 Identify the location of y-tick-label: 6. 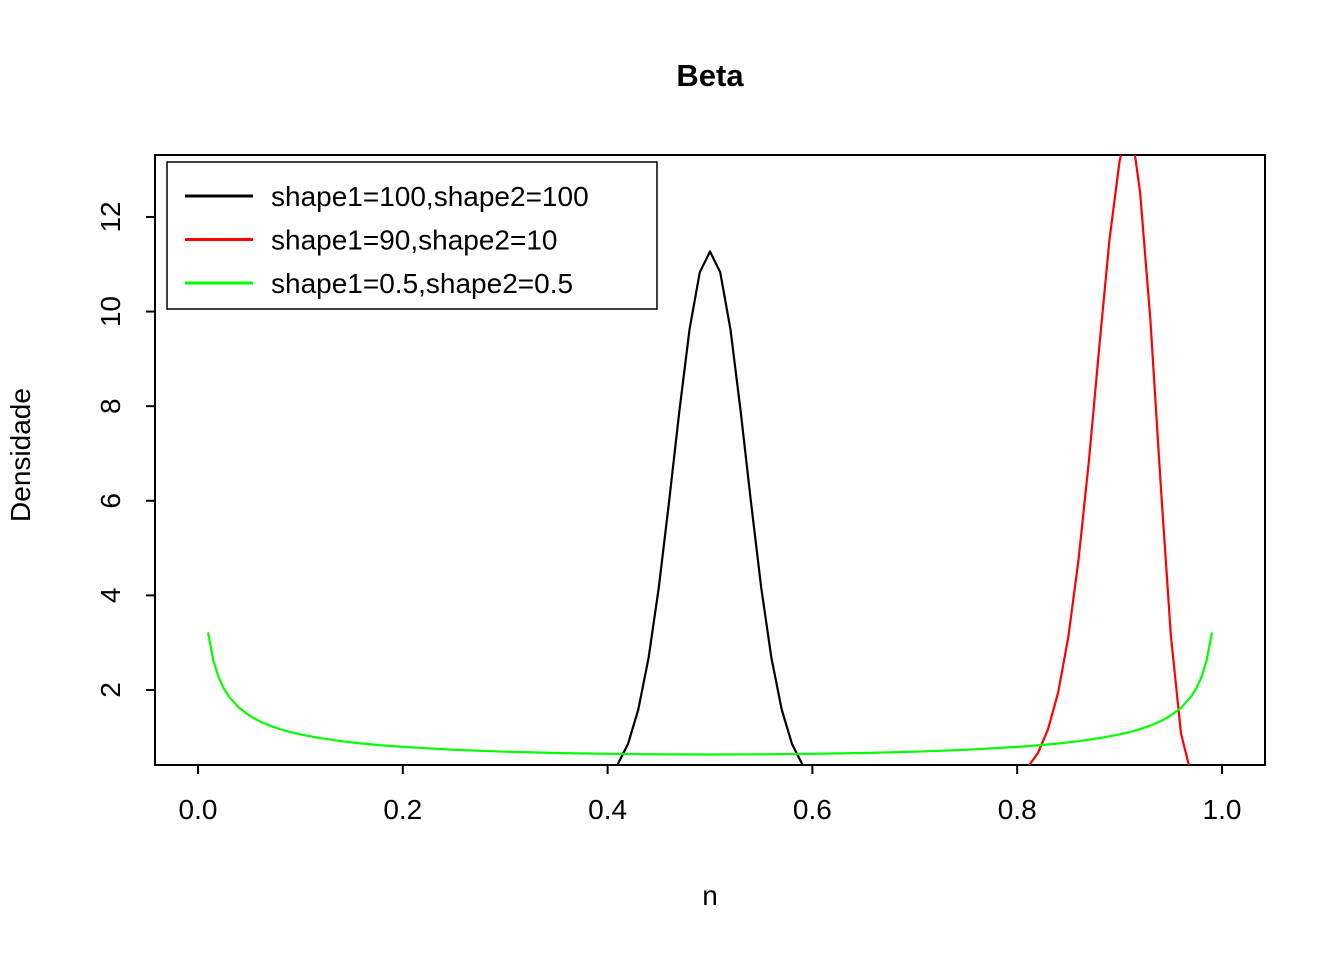
(110, 501).